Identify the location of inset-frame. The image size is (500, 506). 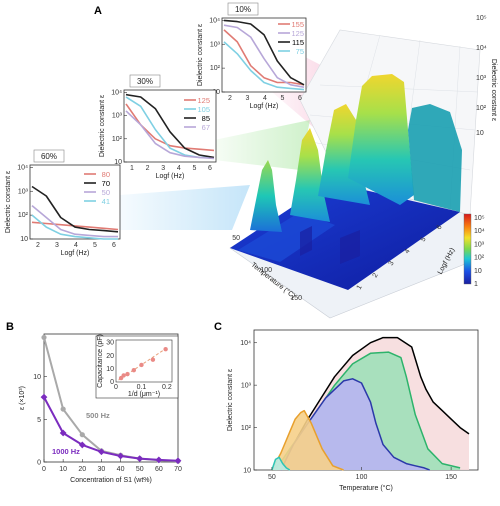
(264, 55).